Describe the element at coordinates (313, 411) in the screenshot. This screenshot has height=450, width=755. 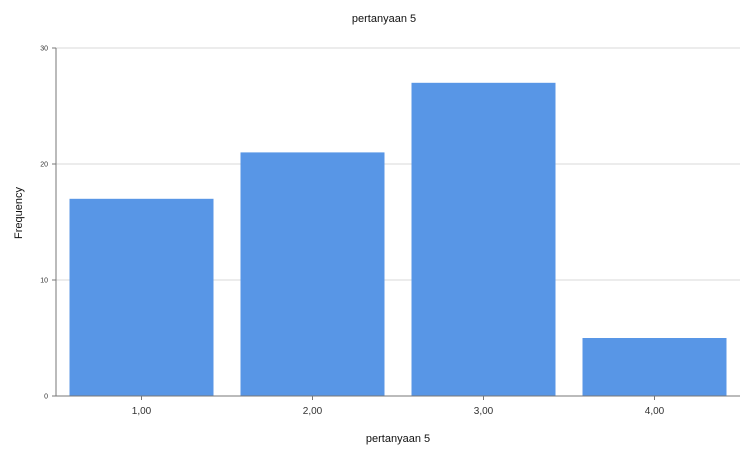
I see `x-tick-label: 2,00` at that location.